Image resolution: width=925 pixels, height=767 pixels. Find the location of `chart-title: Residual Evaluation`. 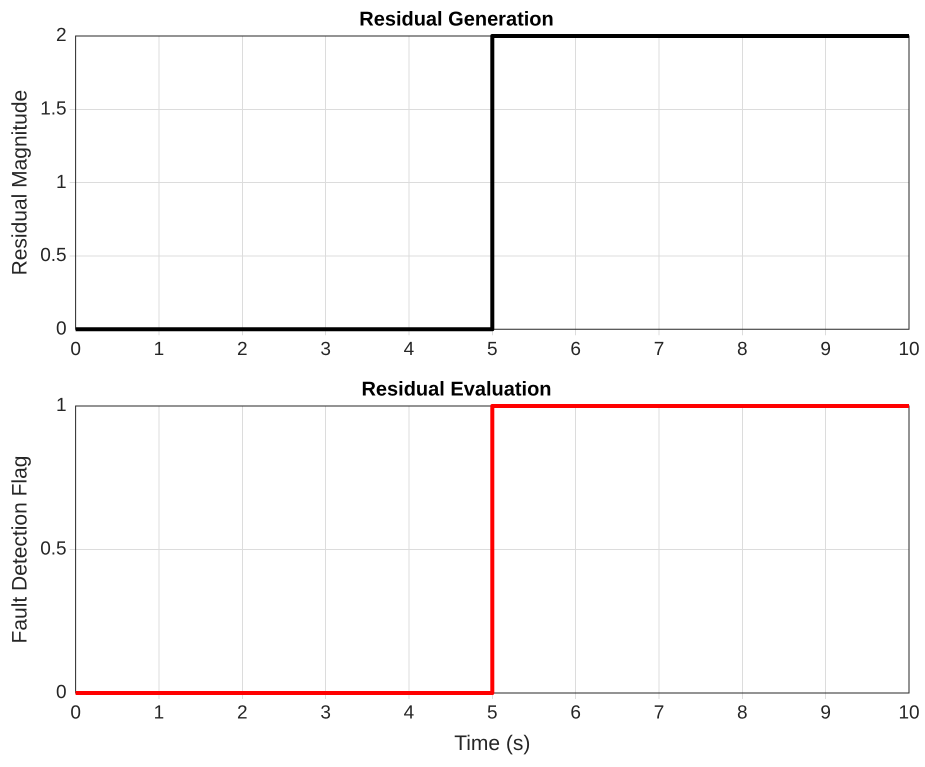

chart-title: Residual Evaluation is located at coordinates (456, 389).